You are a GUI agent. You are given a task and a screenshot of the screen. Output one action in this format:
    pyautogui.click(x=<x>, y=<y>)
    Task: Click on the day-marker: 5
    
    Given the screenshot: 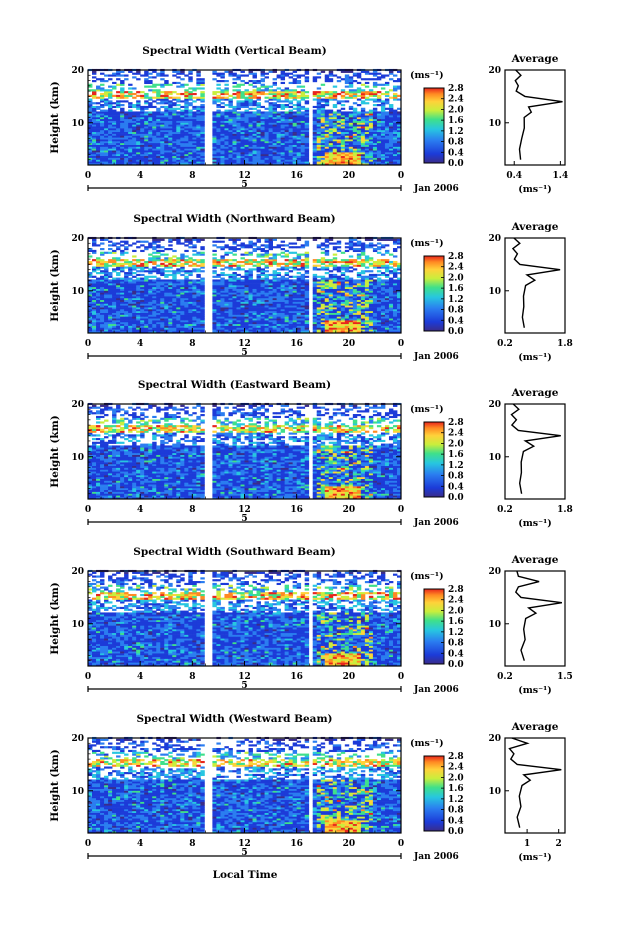 What is the action you would take?
    pyautogui.click(x=244, y=185)
    